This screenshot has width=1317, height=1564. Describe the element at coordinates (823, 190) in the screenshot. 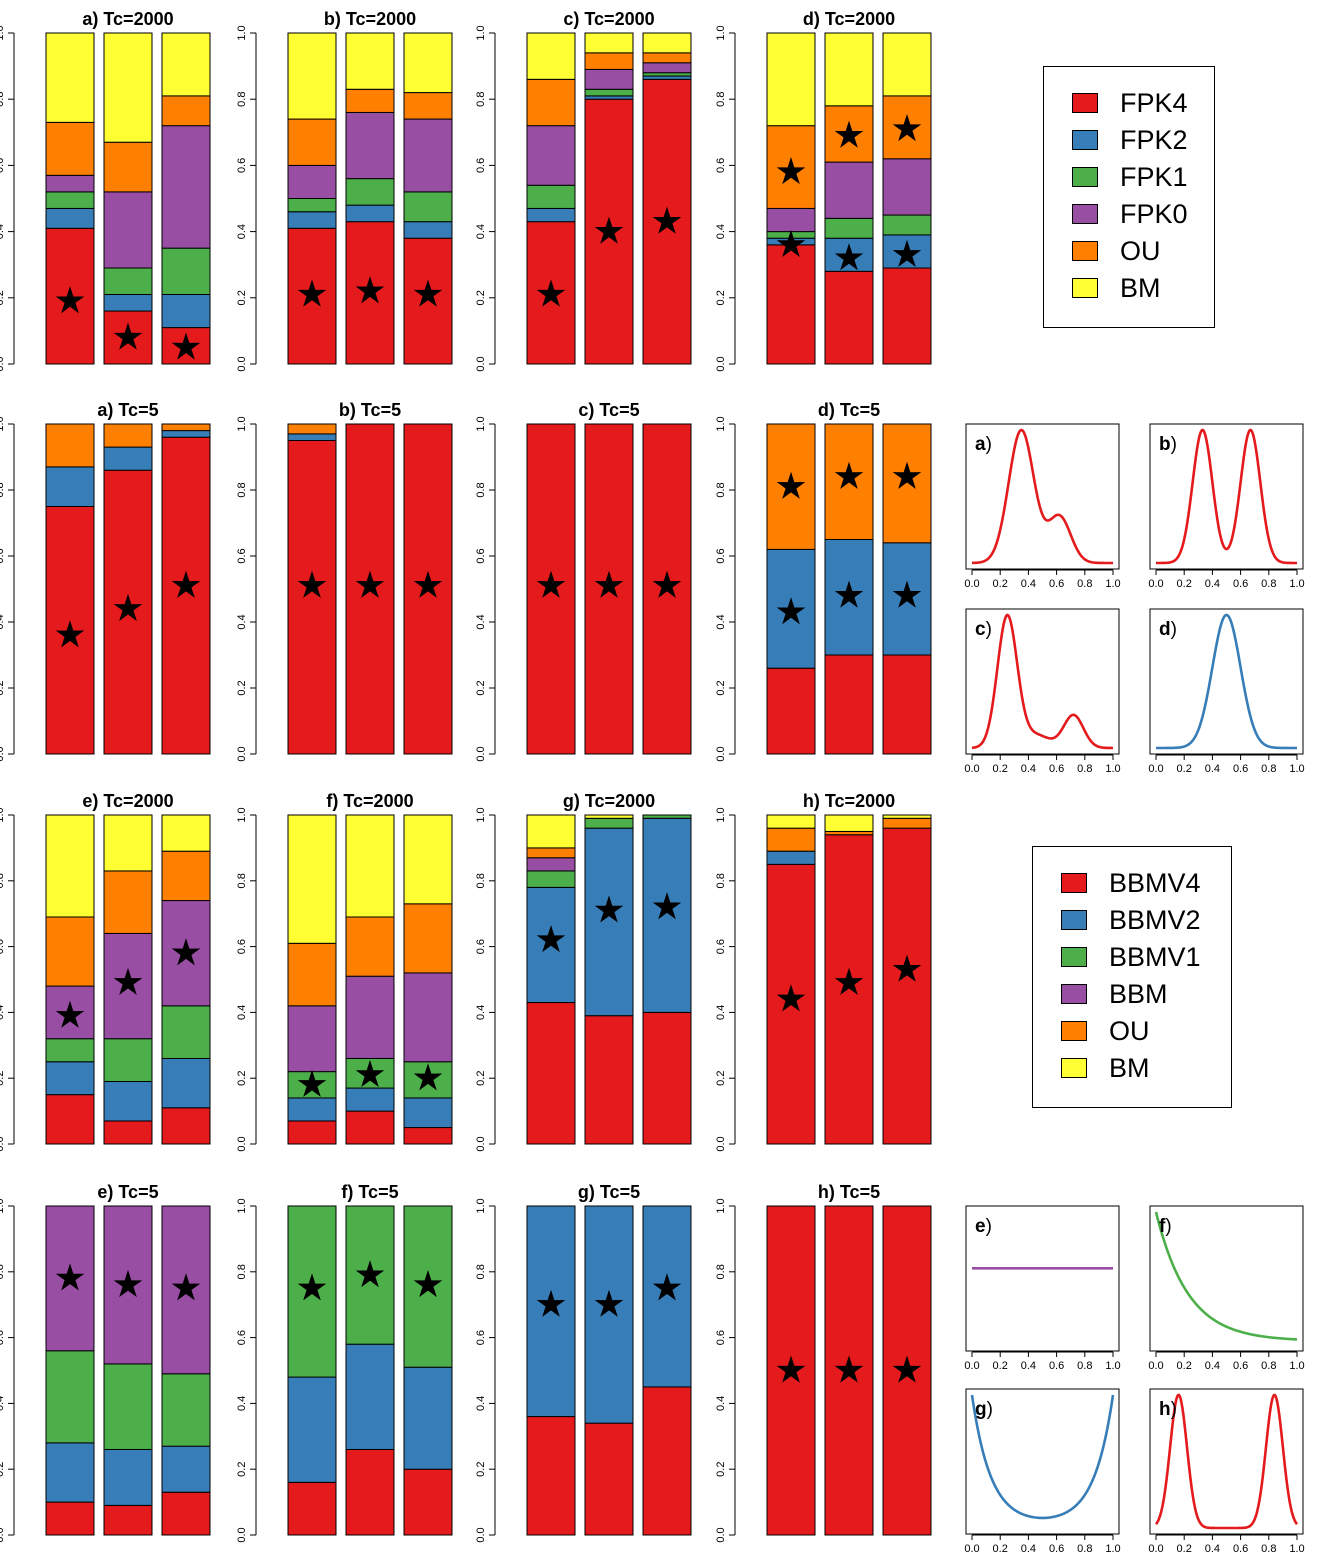

I see `chart-panel: 0.0 0.2 0.4 0.6 0.8 1.0 d) Tc=2000` at that location.